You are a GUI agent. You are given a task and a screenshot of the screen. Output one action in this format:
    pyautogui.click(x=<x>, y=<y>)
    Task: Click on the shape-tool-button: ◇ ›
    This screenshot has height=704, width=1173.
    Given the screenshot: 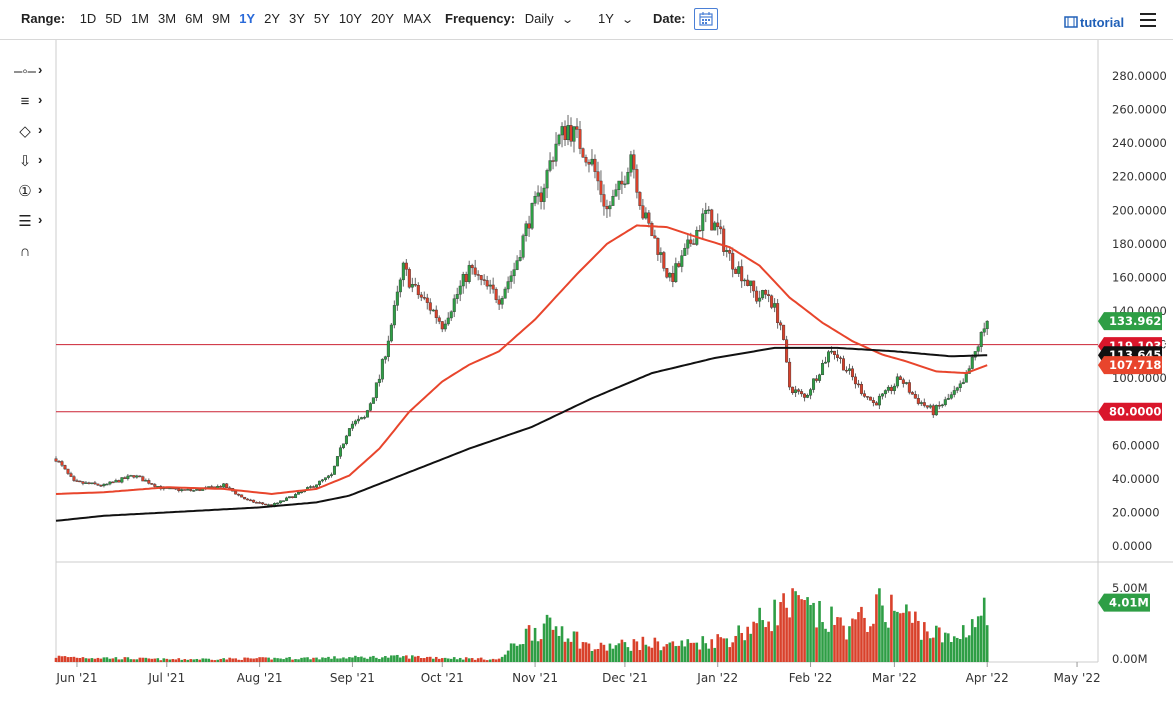 What is the action you would take?
    pyautogui.click(x=32, y=132)
    